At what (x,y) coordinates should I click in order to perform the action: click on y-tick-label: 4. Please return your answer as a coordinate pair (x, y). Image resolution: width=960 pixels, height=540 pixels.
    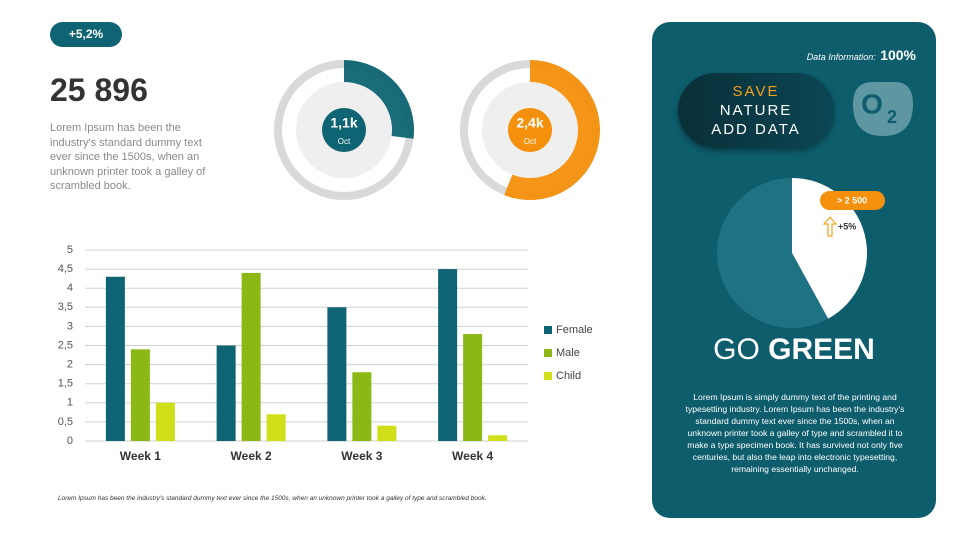
    Looking at the image, I should click on (70, 288).